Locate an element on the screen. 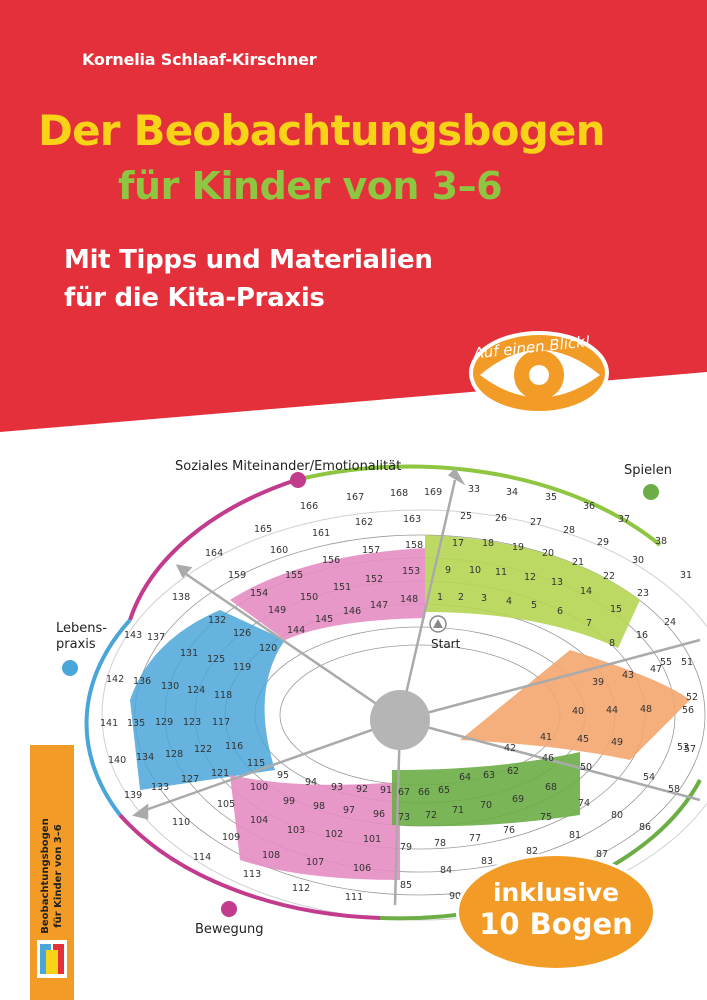  svg-text: 116 is located at coordinates (234, 746).